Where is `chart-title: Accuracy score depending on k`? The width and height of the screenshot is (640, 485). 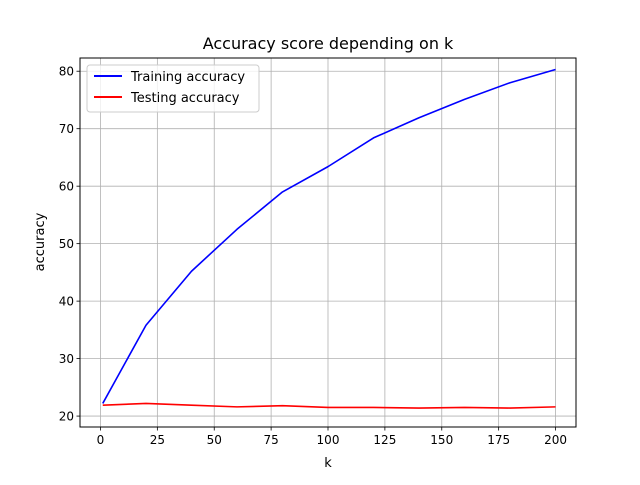
chart-title: Accuracy score depending on k is located at coordinates (328, 43).